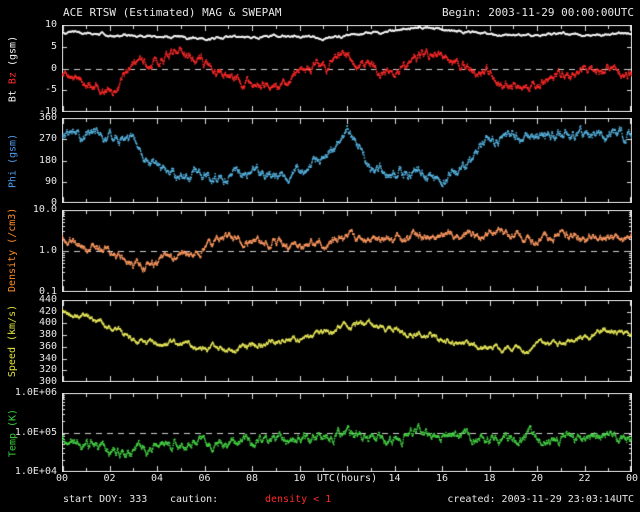  I want to click on y-tick-label: 440, so click(47, 299).